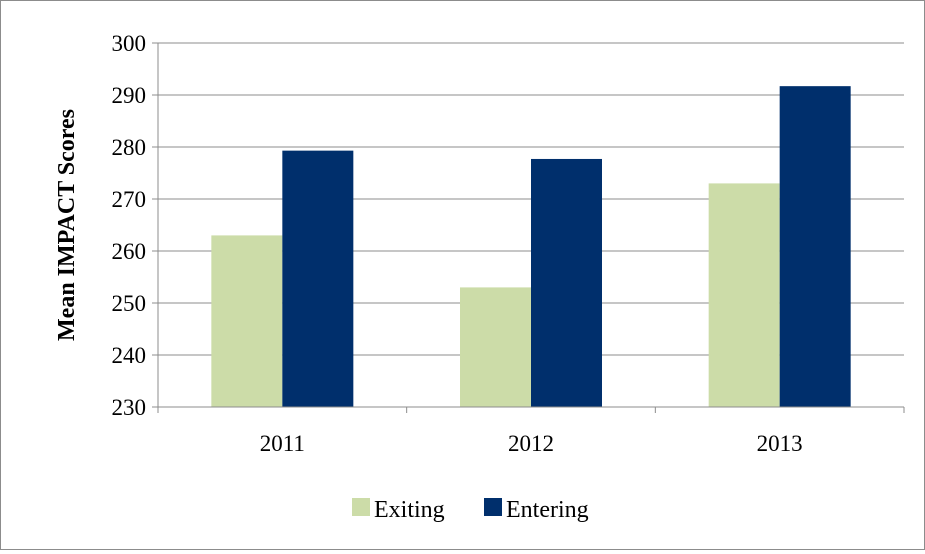 The height and width of the screenshot is (554, 925). I want to click on y-tick-label: 280, so click(129, 147).